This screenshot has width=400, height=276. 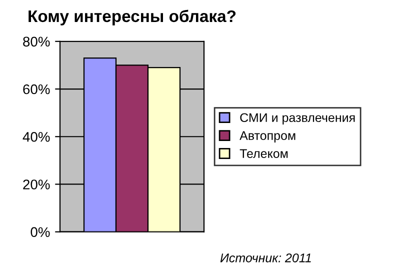 What do you see at coordinates (36, 185) in the screenshot?
I see `y-tick-label: 20%` at bounding box center [36, 185].